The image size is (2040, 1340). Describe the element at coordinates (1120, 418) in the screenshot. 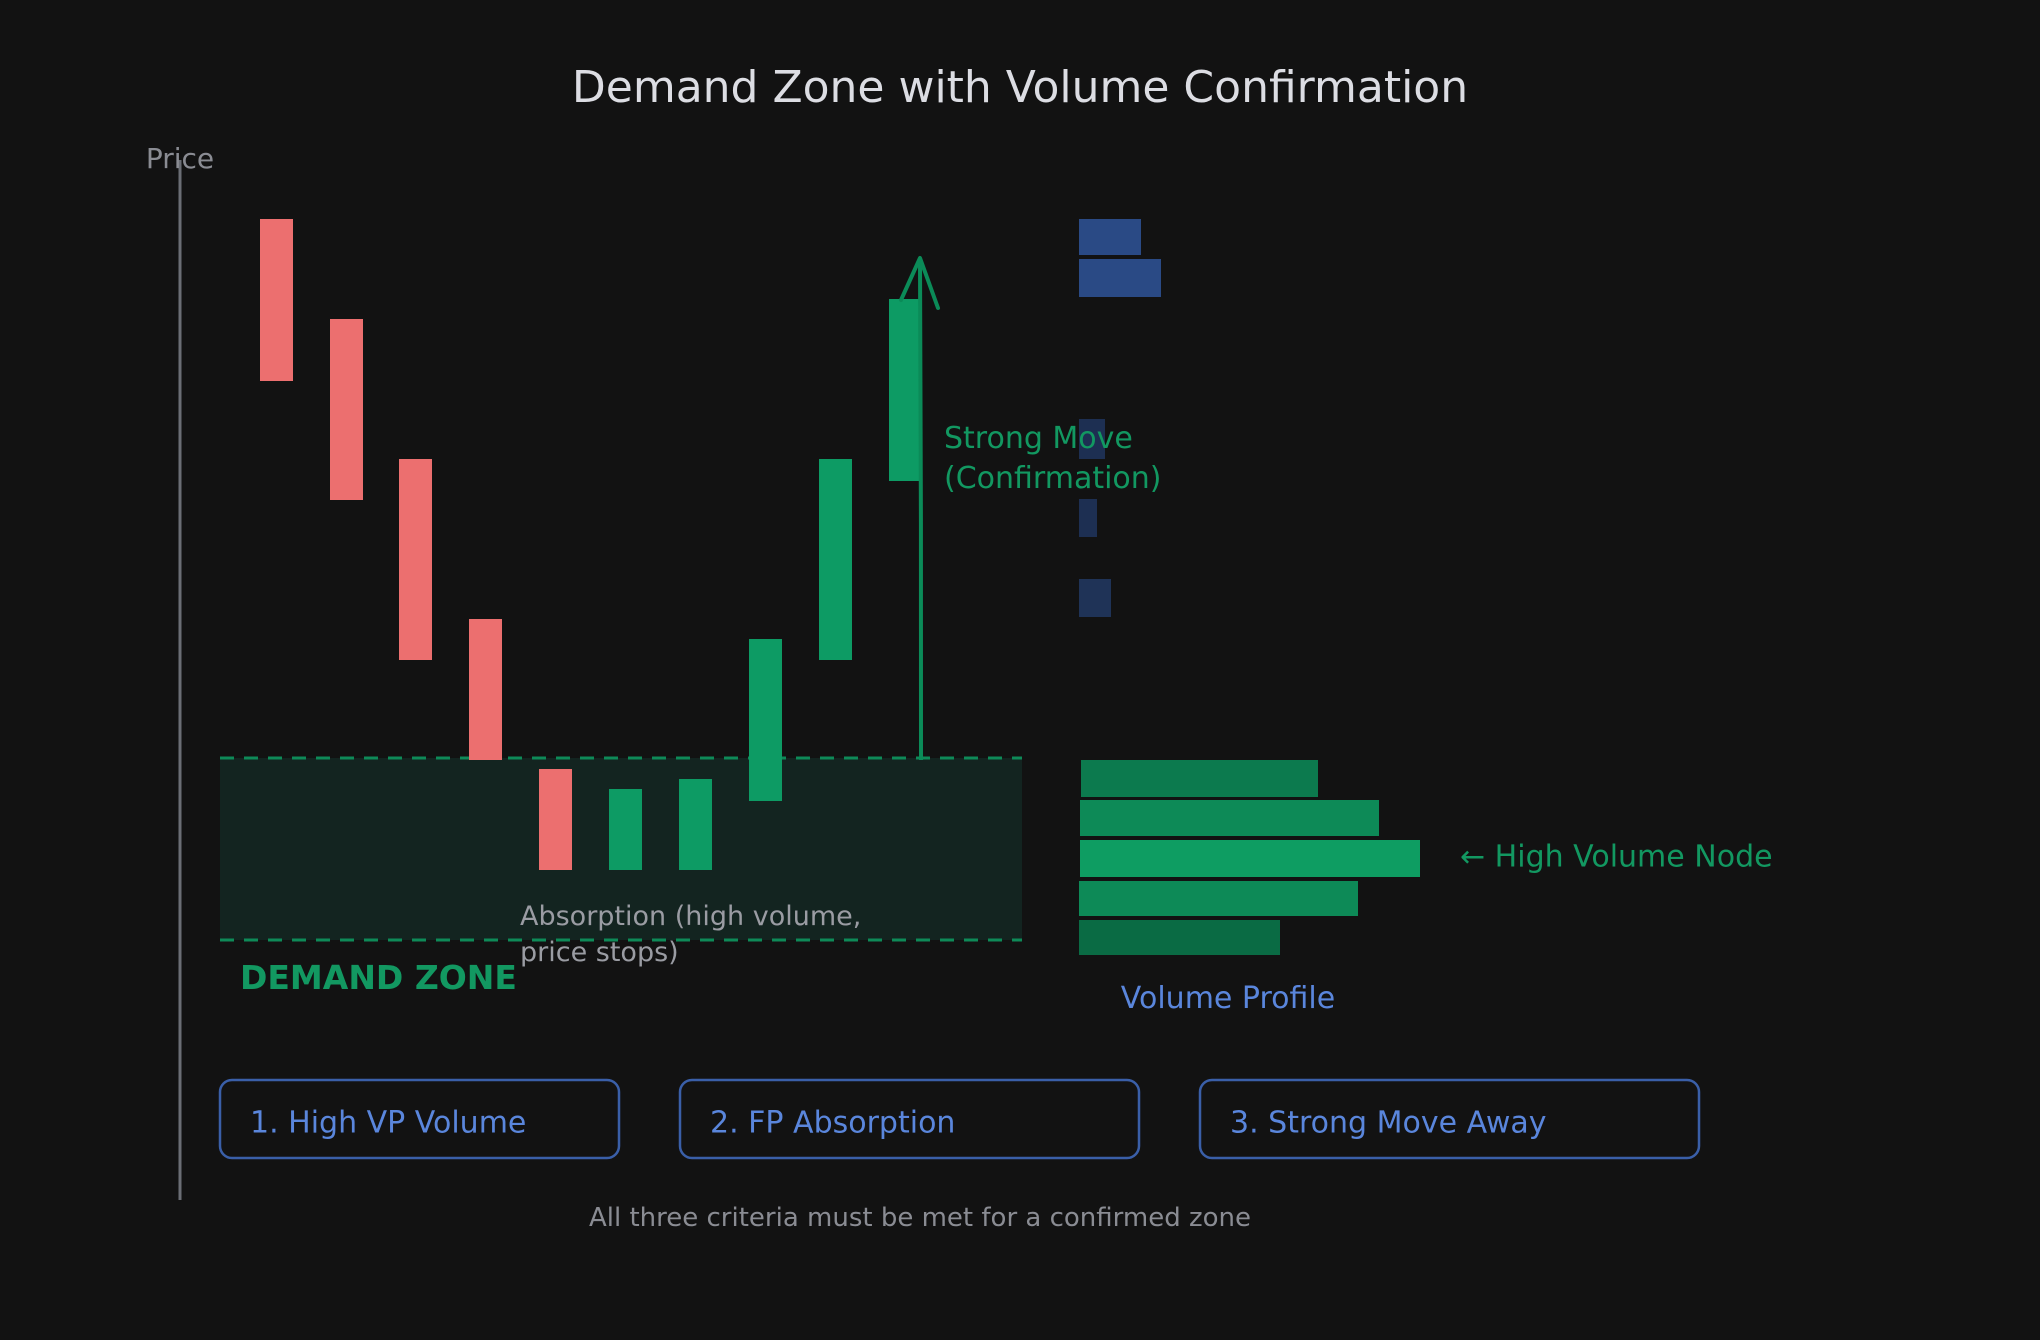

I see `volume-profile-upper` at that location.